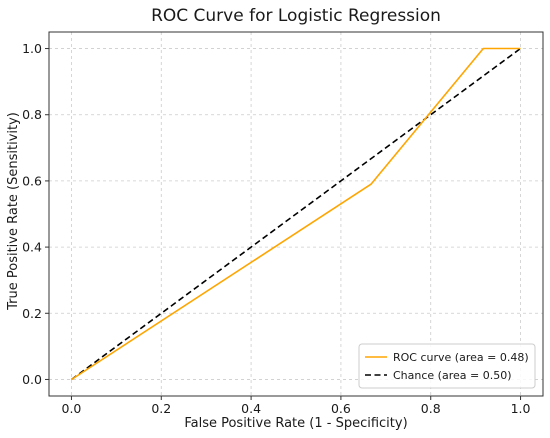  What do you see at coordinates (296, 16) in the screenshot?
I see `chart-title: ROC Curve for Logistic Regression` at bounding box center [296, 16].